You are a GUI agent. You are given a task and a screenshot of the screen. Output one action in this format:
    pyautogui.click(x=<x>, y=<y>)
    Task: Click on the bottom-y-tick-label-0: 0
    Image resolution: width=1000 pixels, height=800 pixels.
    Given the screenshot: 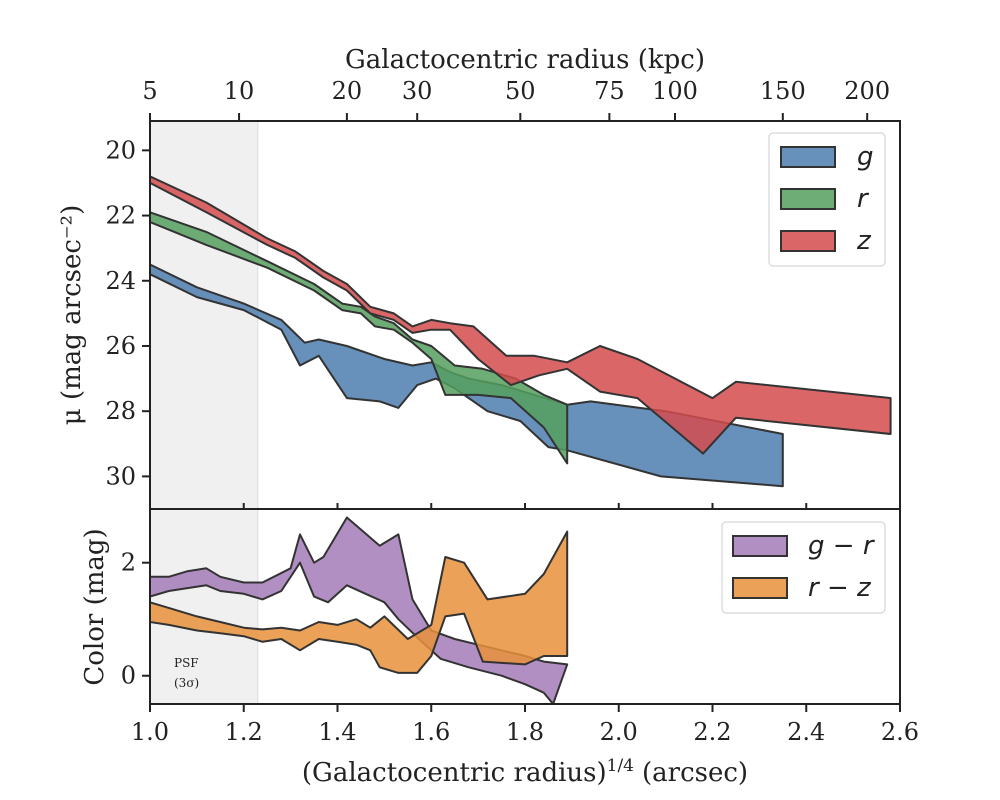 What is the action you would take?
    pyautogui.click(x=128, y=676)
    